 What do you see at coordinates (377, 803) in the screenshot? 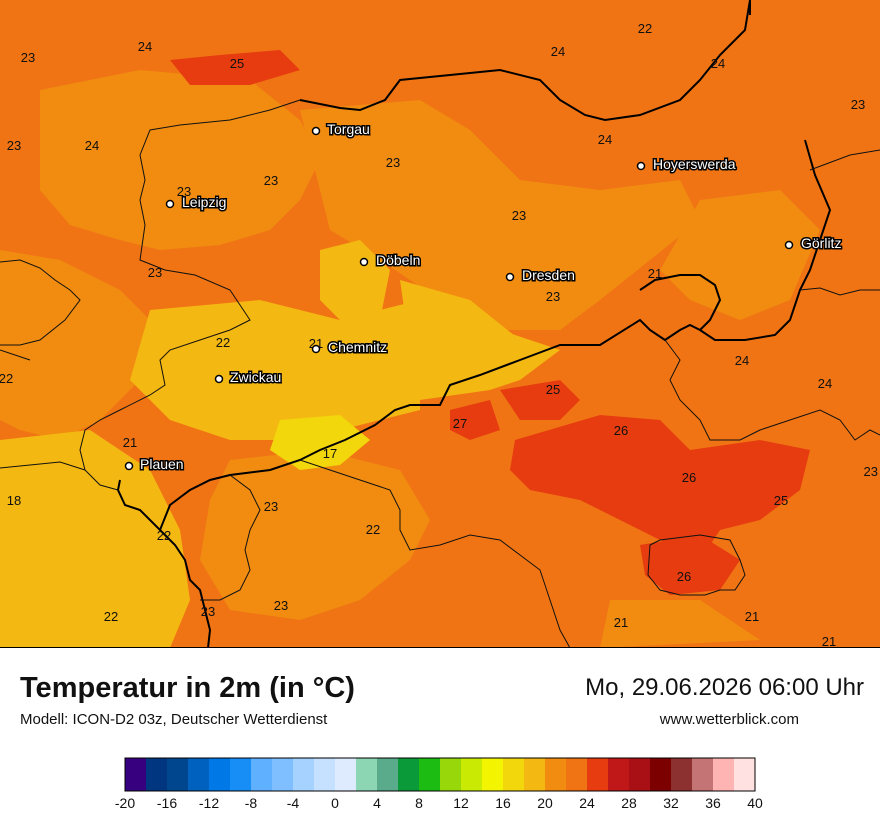
I see `legend-tick-label: 4` at bounding box center [377, 803].